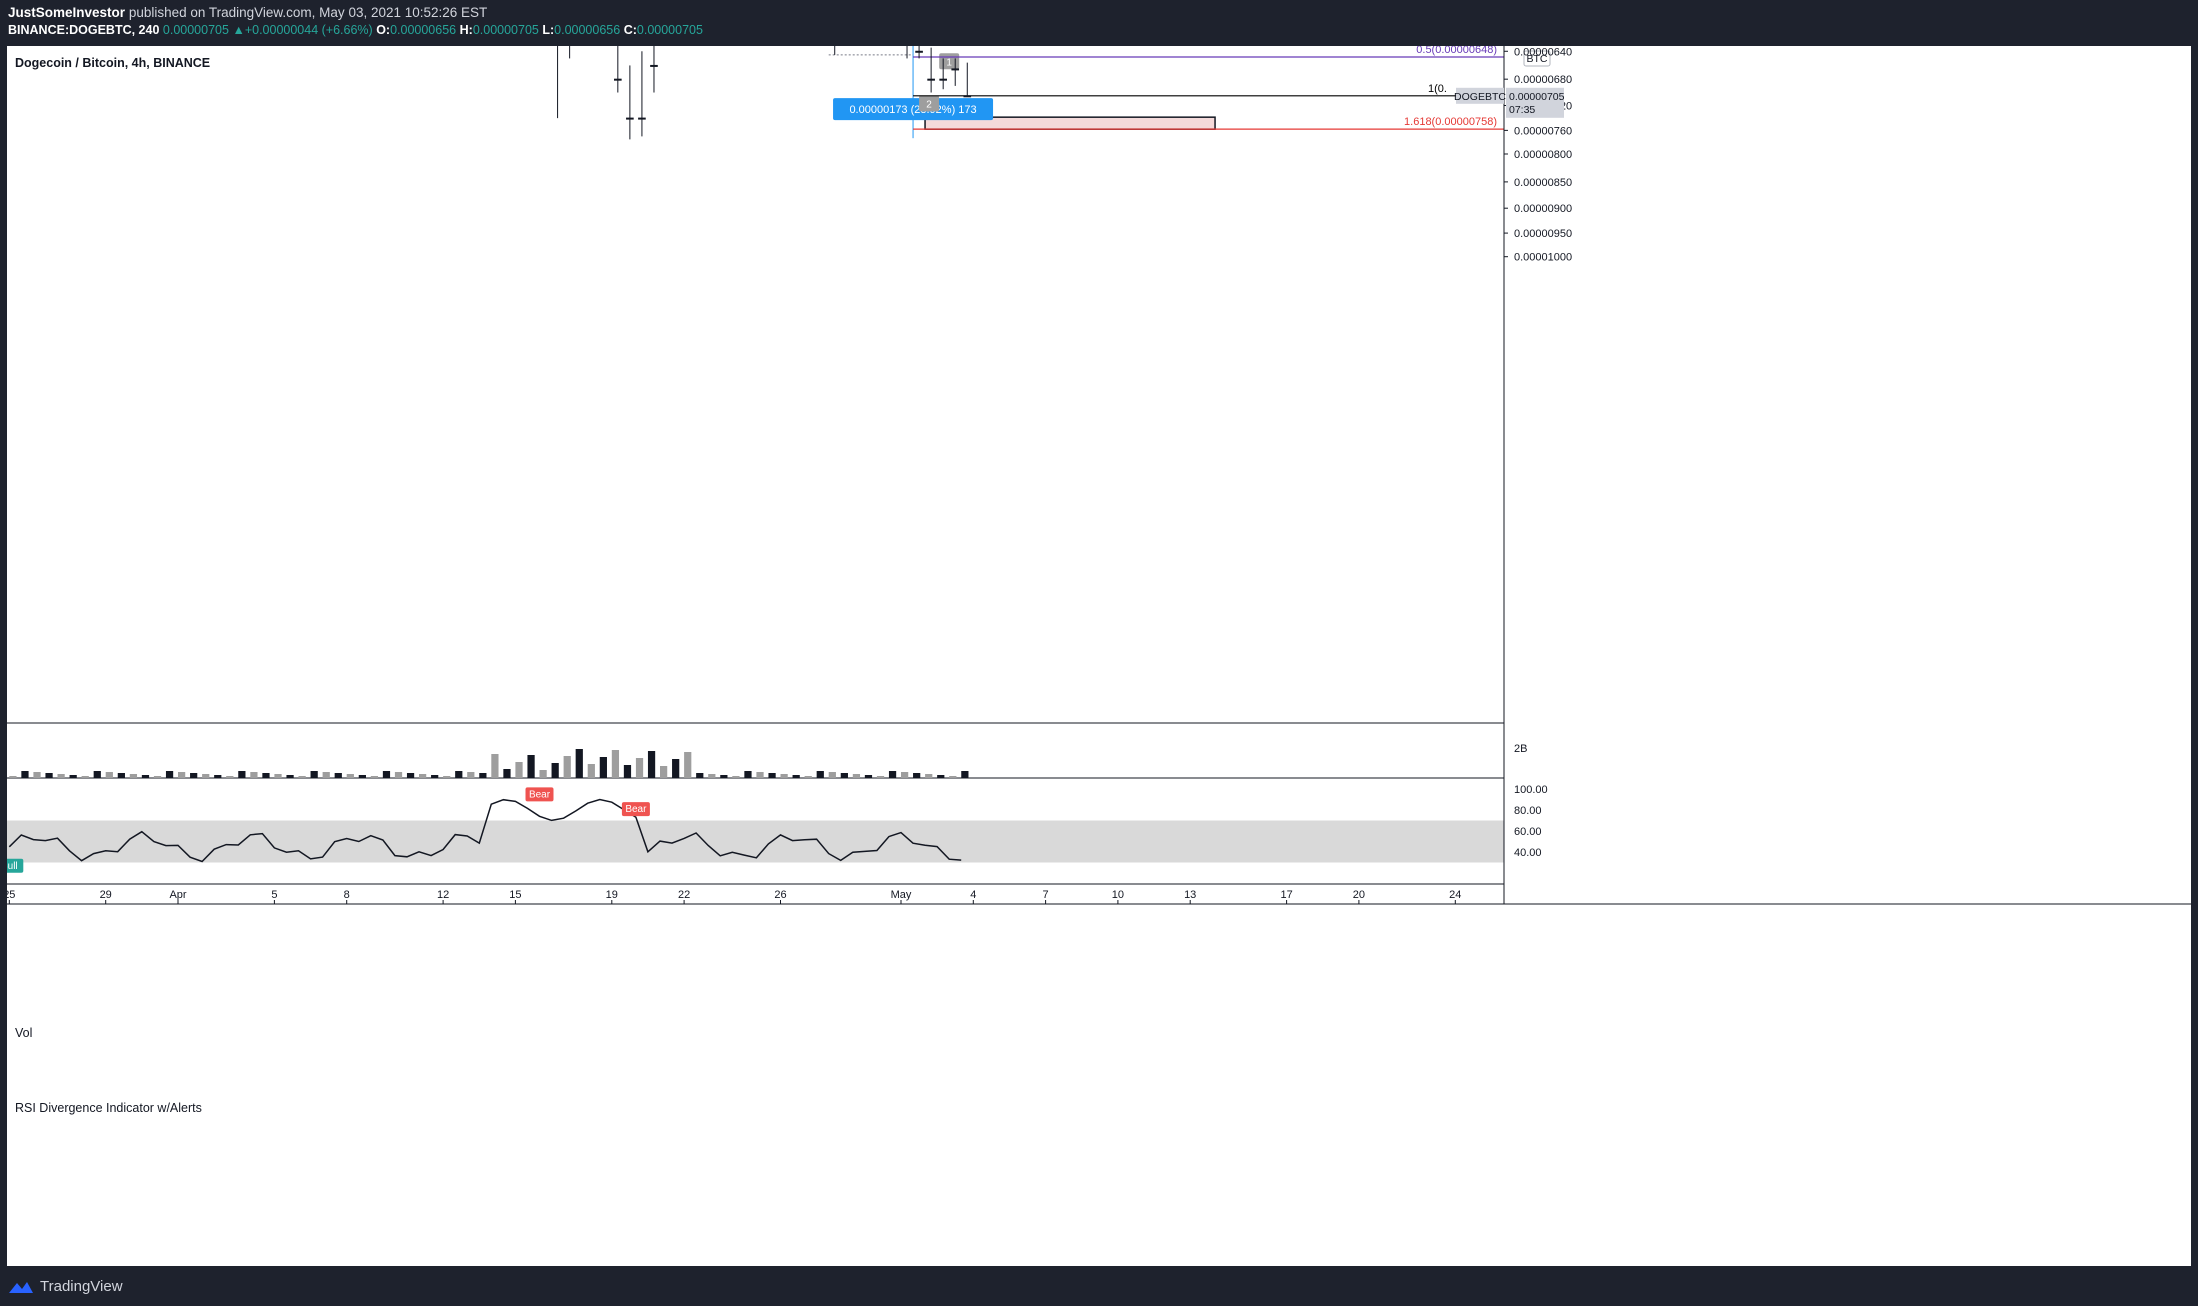 This screenshot has width=2198, height=1306. I want to click on last-price-label: 0.00000705, so click(1537, 97).